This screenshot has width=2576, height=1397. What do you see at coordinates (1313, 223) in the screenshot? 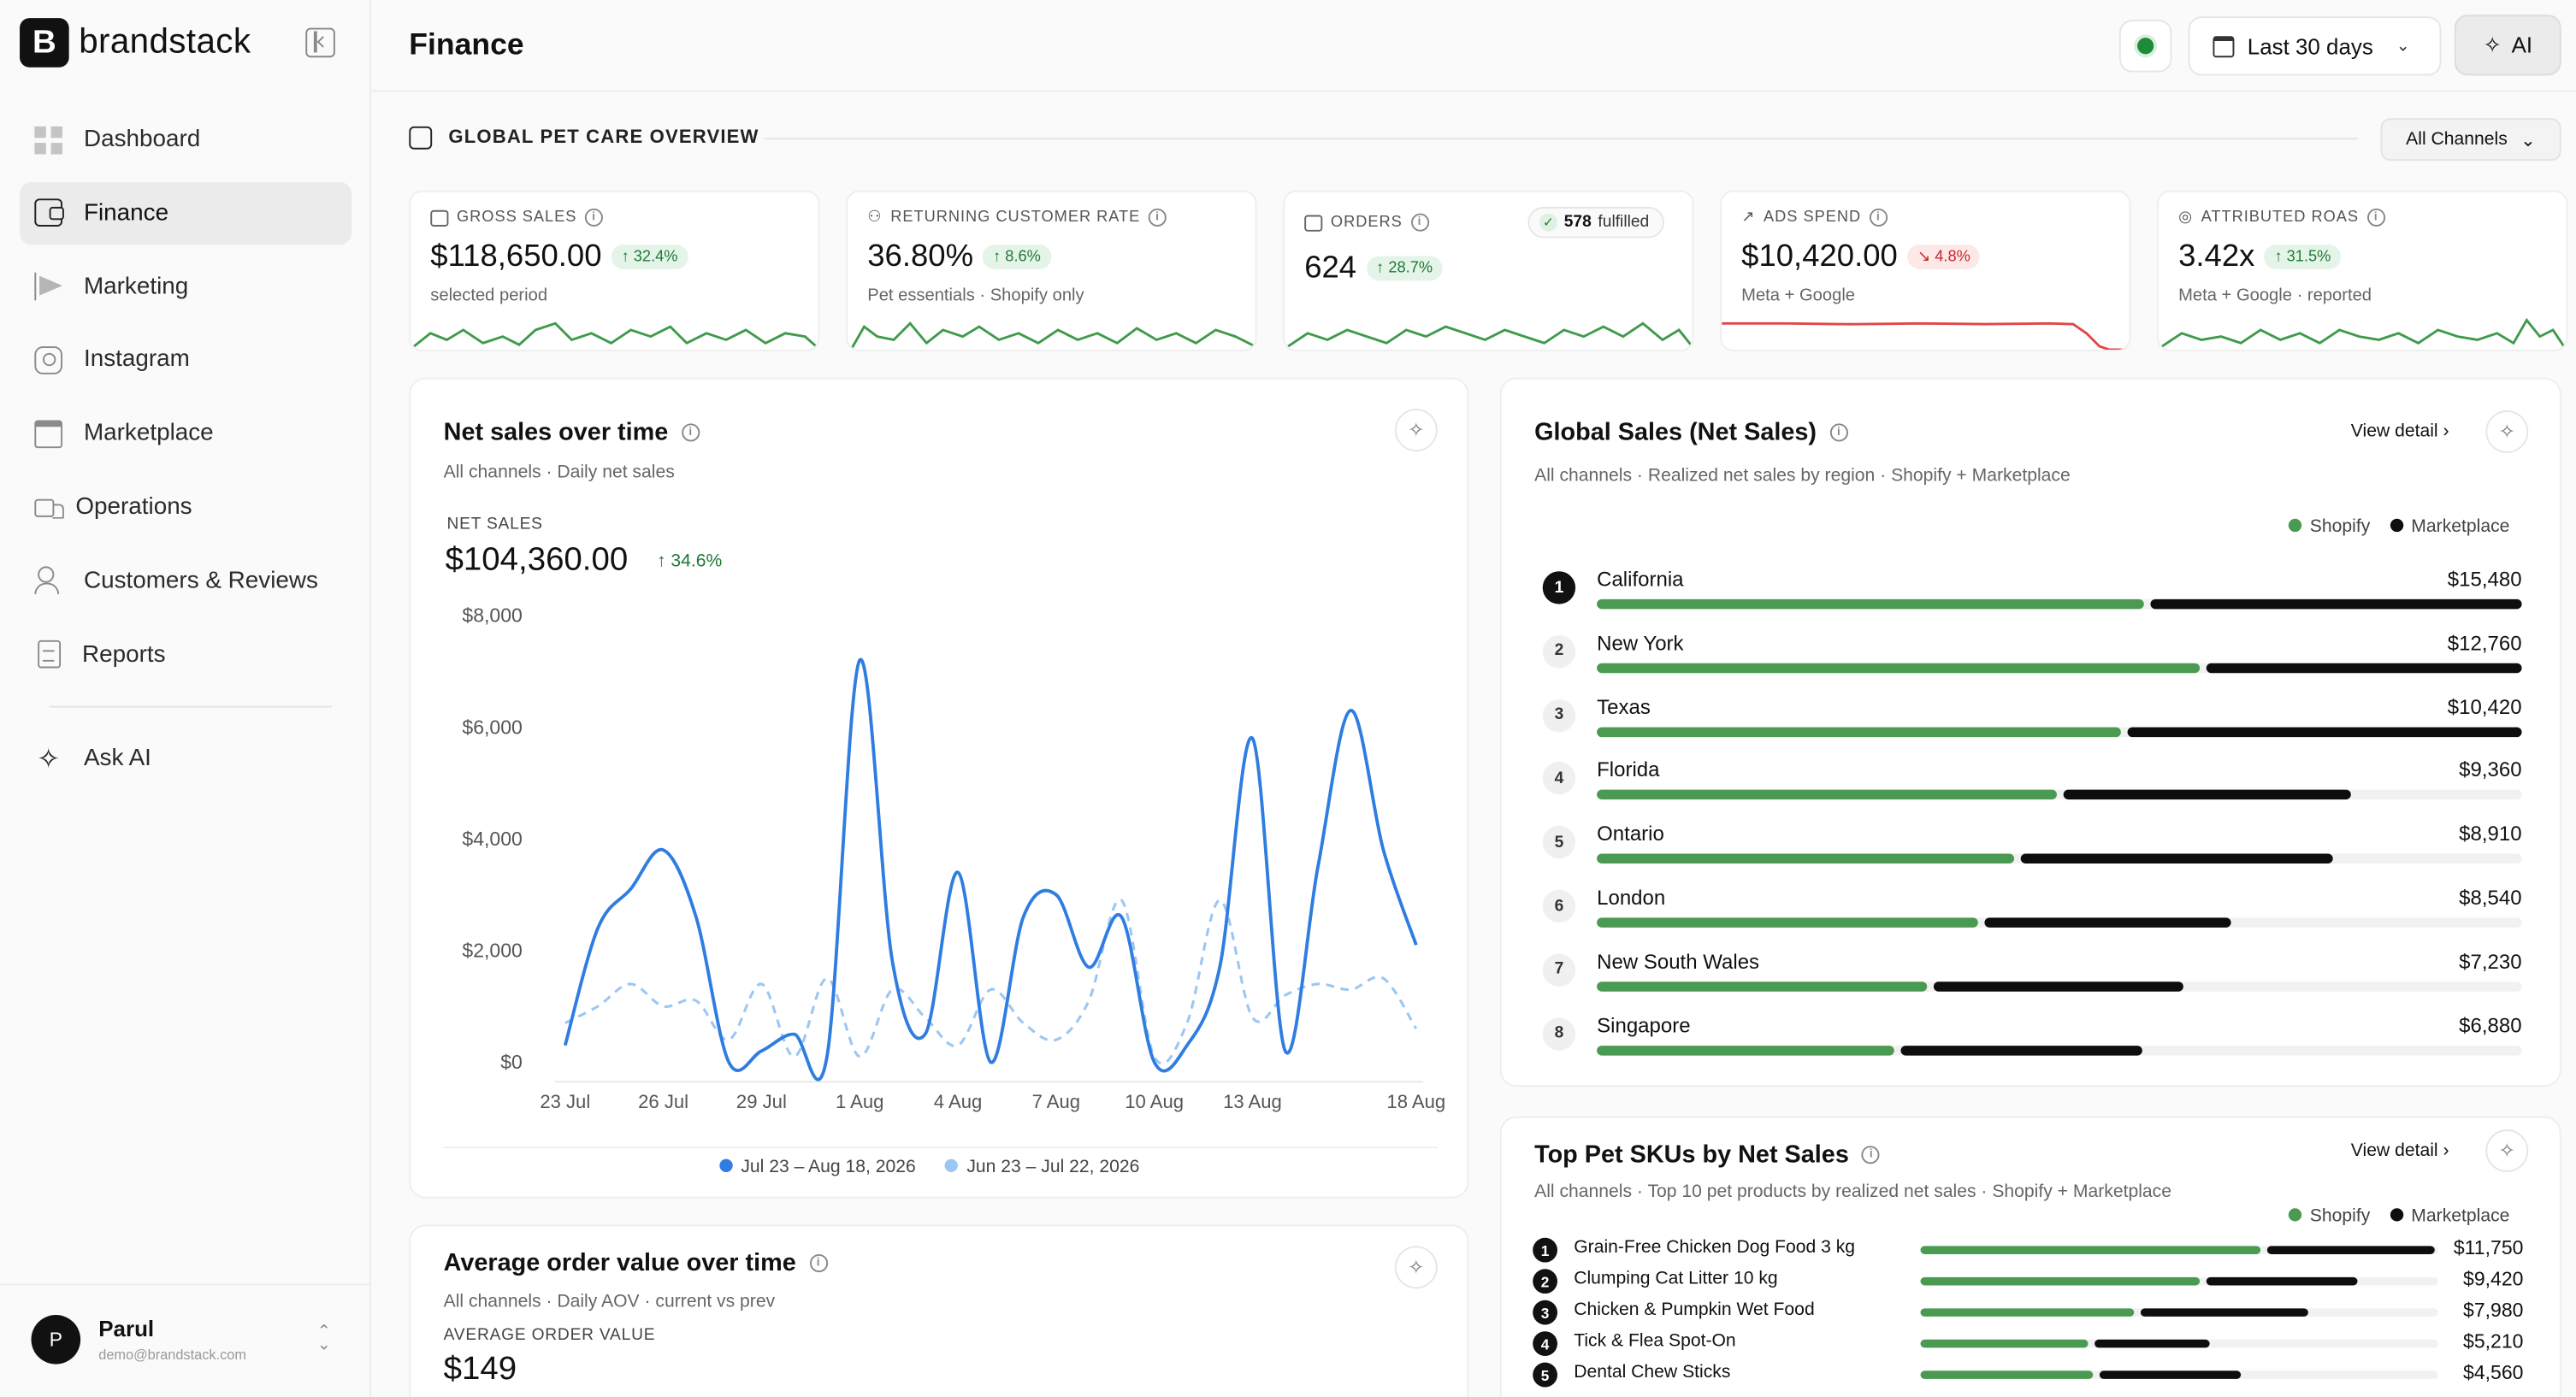
I see `calendar-icon` at bounding box center [1313, 223].